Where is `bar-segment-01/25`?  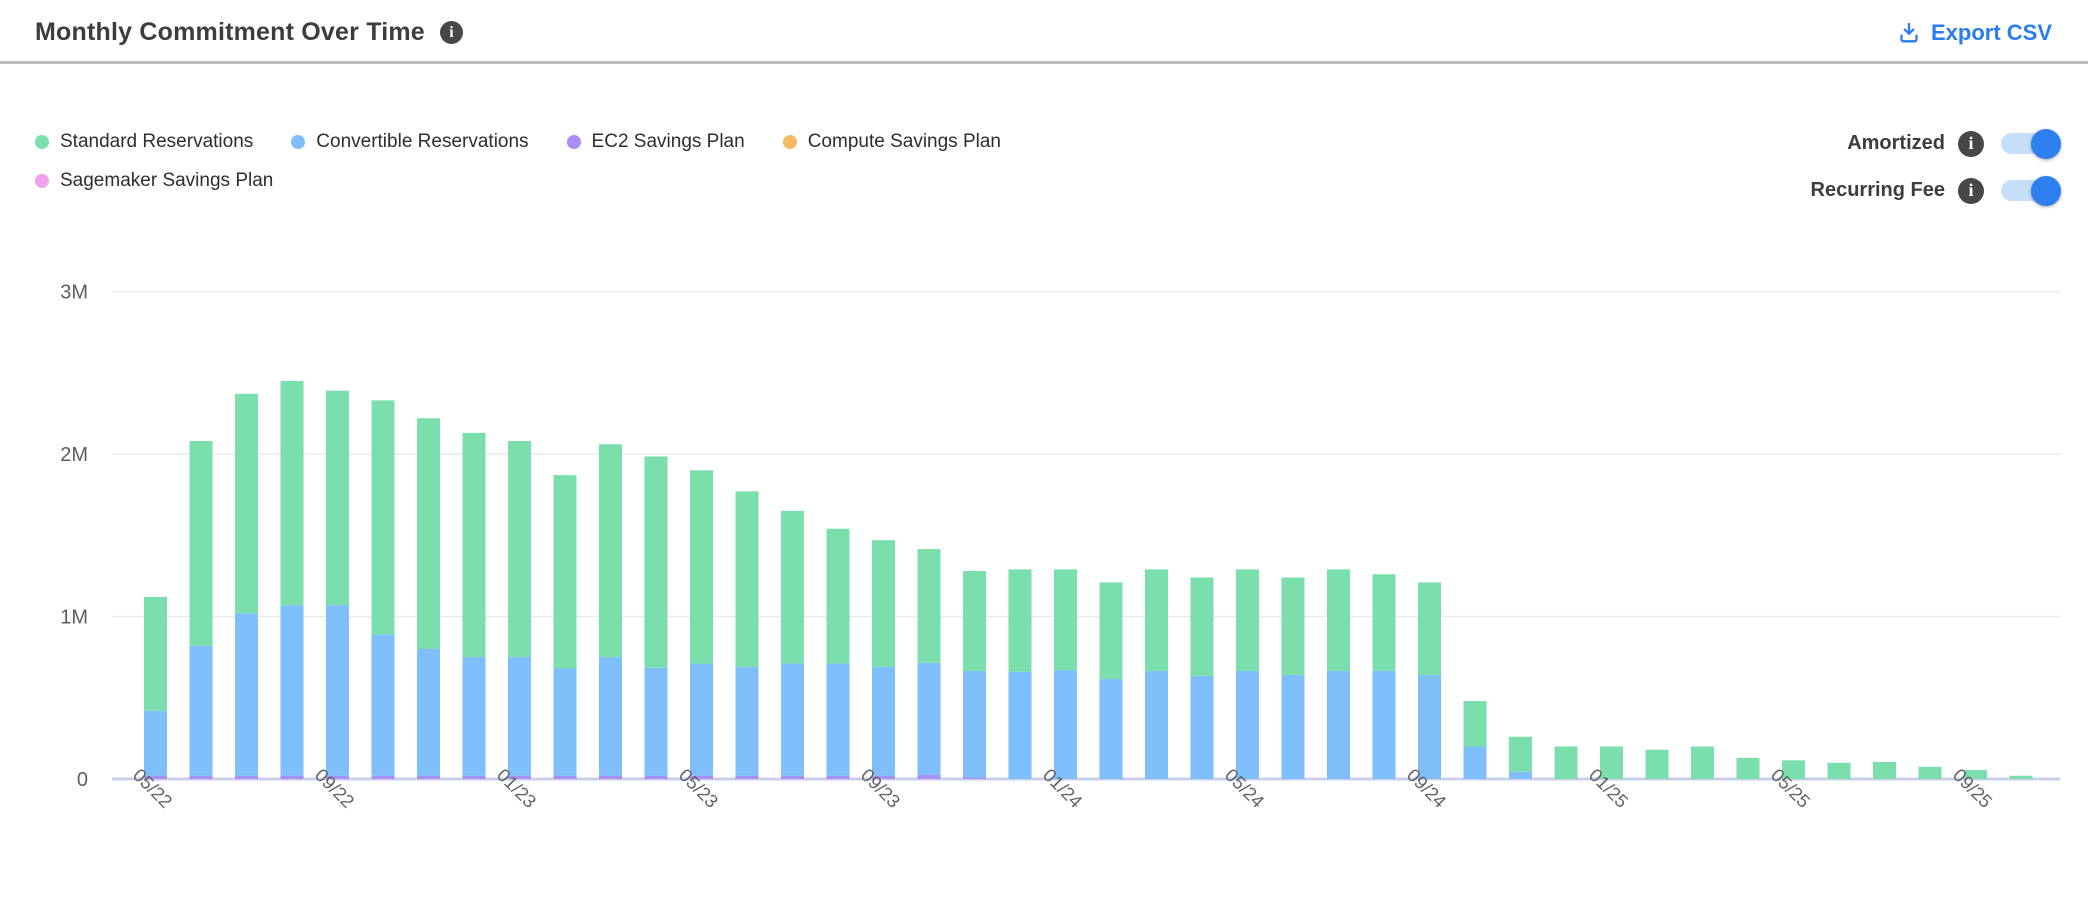
bar-segment-01/25 is located at coordinates (1611, 763).